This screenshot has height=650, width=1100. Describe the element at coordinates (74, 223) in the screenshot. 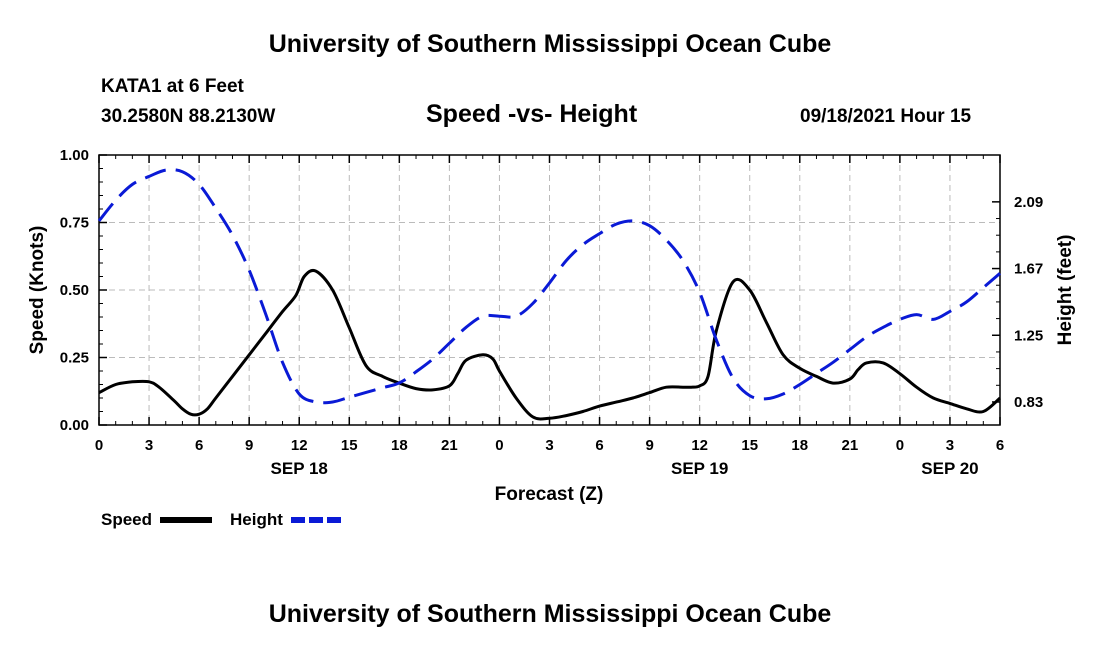

I see `y-tick-label: 0.75` at that location.